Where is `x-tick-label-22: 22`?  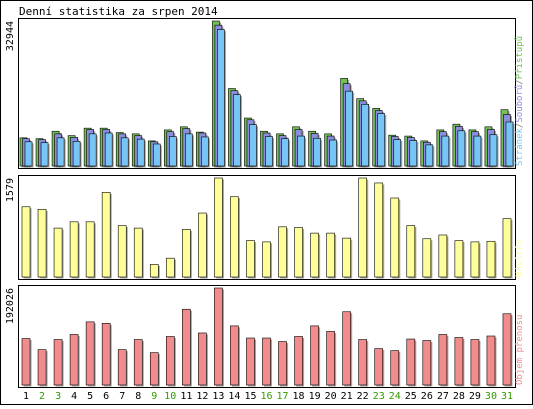 x-tick-label-22: 22 is located at coordinates (363, 396).